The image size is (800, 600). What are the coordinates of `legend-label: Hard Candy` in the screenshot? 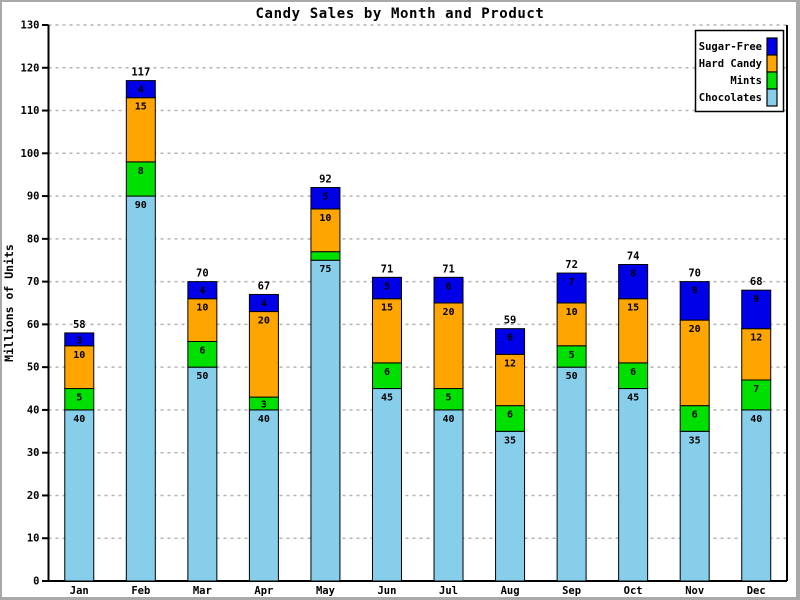 It's located at (731, 64).